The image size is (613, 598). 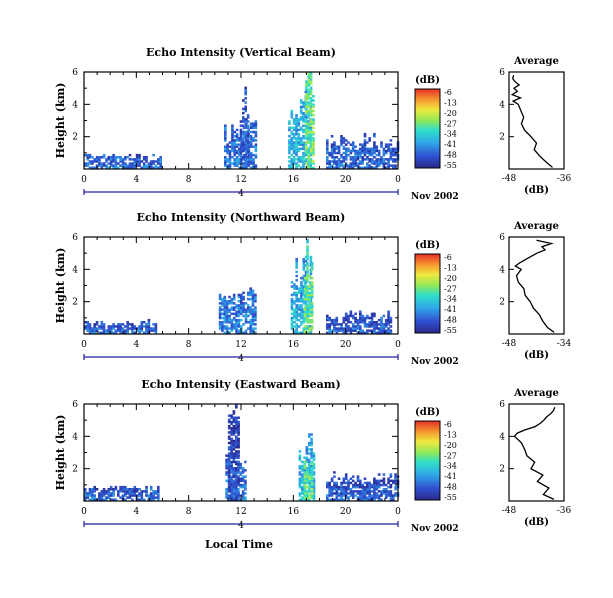 What do you see at coordinates (189, 345) in the screenshot?
I see `x-tick-label: 8` at bounding box center [189, 345].